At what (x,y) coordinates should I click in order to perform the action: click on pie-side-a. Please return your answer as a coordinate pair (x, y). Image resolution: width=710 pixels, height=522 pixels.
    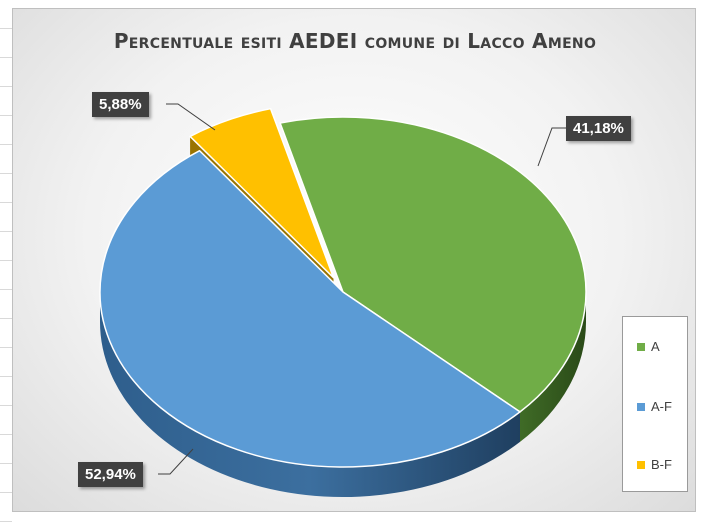
    Looking at the image, I should click on (552, 367).